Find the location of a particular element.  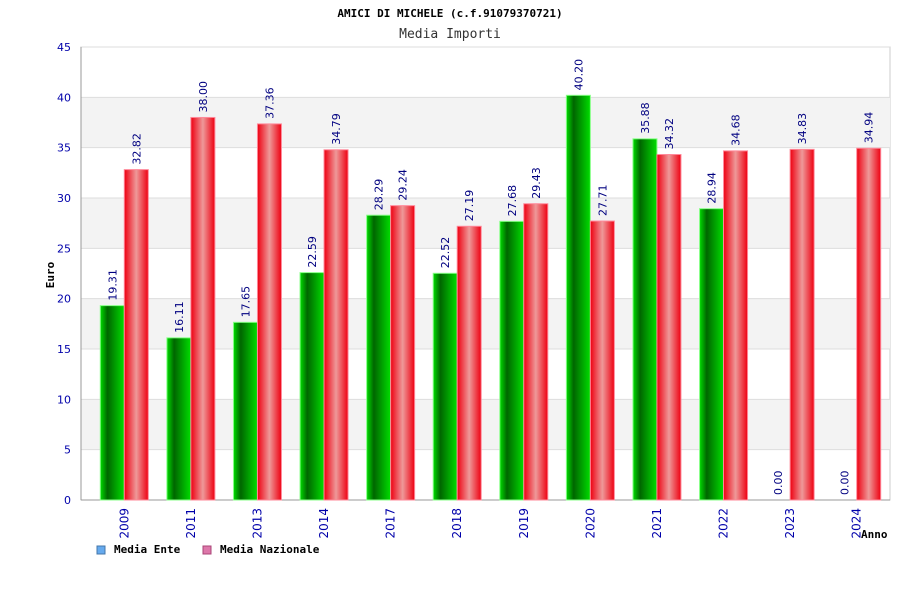

y-axis-ticks: 0 5 10 15 20 25 30 35 40 45 is located at coordinates (64, 274).